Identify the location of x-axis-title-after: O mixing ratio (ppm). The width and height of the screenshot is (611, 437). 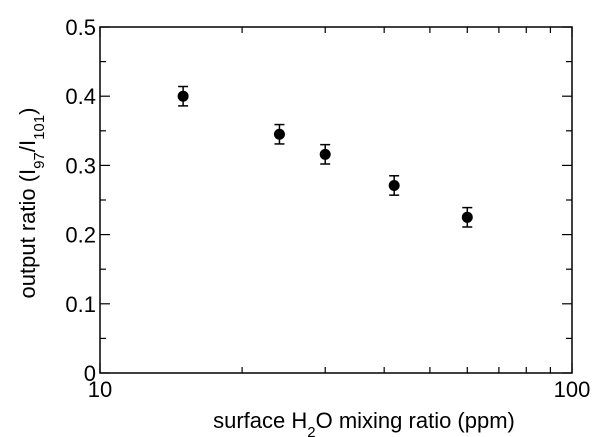
(415, 420).